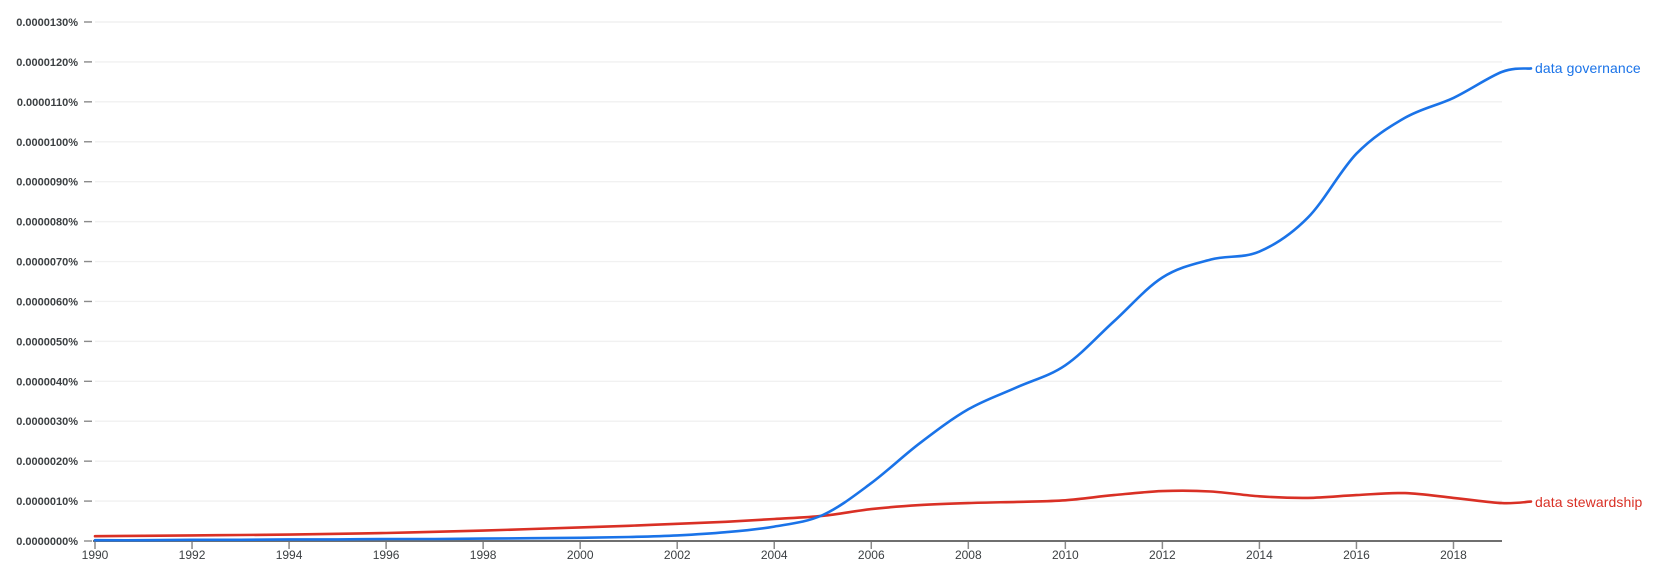  What do you see at coordinates (47, 462) in the screenshot?
I see `y-tick-label: 0.0000020%` at bounding box center [47, 462].